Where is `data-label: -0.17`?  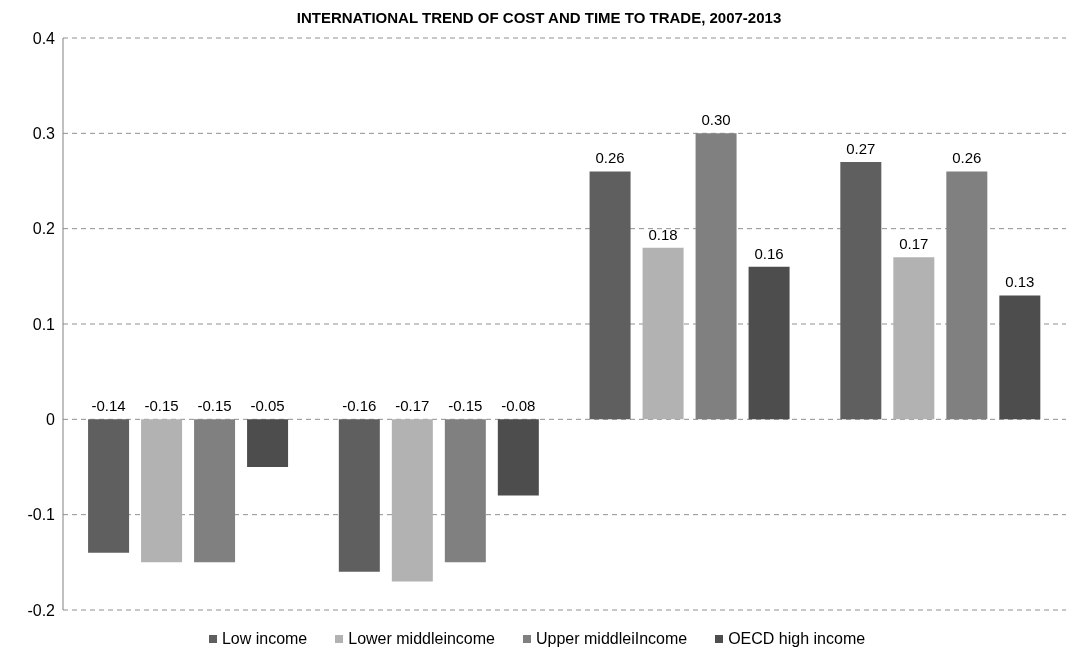 data-label: -0.17 is located at coordinates (412, 406).